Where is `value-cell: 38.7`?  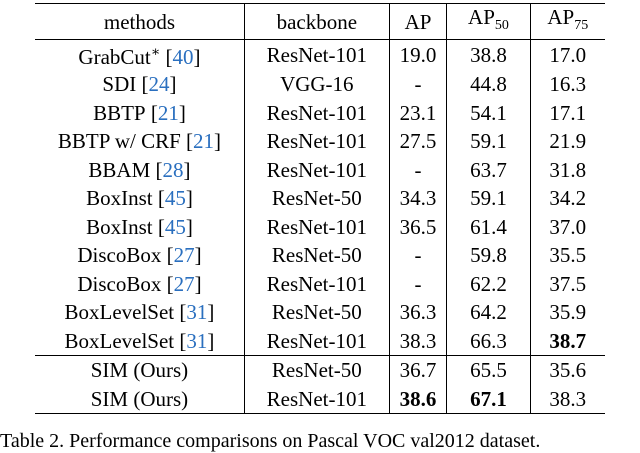
value-cell: 38.7 is located at coordinates (567, 341).